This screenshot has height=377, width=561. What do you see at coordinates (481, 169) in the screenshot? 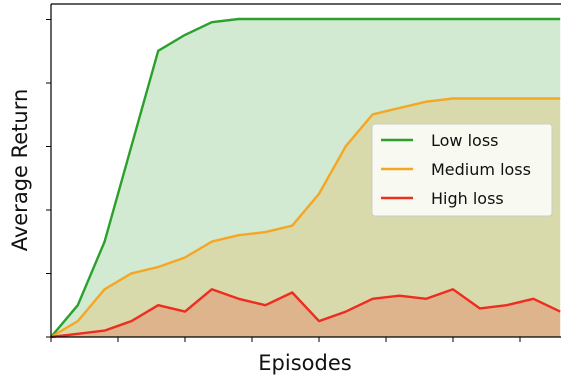
I see `legend-label-medium-loss: Medium loss` at bounding box center [481, 169].